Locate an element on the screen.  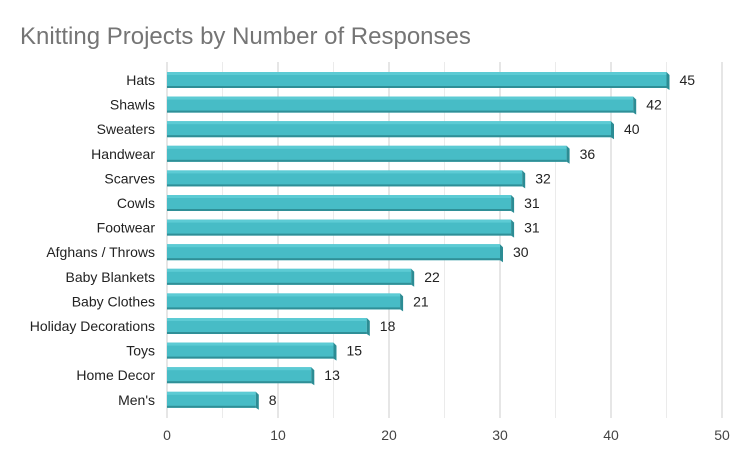
chart-title: Knitting Projects by Number of Responses is located at coordinates (245, 36).